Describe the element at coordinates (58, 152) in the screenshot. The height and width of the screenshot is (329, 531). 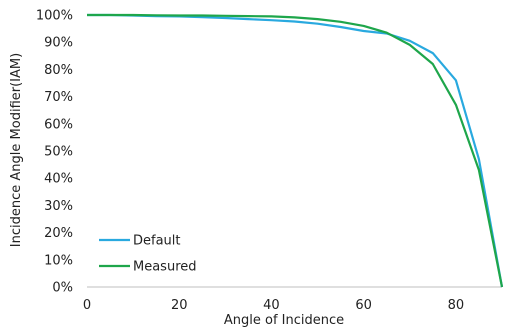
I see `y-tick-label: 50%` at that location.